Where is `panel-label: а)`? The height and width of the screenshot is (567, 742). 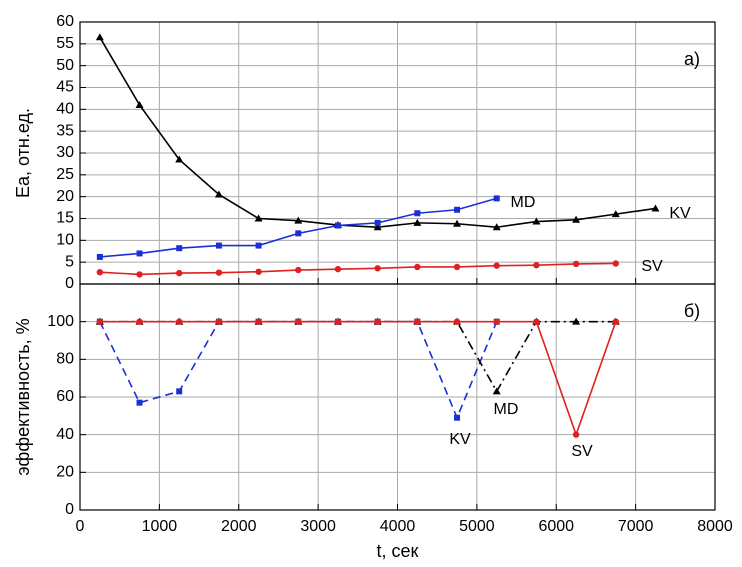 panel-label: а) is located at coordinates (692, 59).